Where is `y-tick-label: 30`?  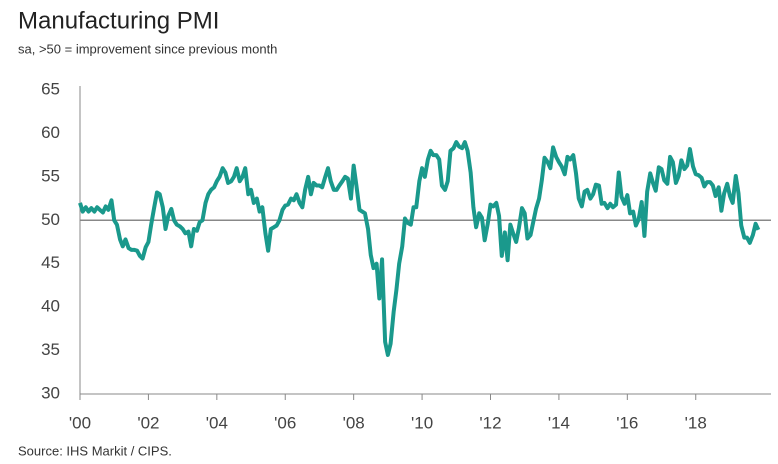 y-tick-label: 30 is located at coordinates (50, 392).